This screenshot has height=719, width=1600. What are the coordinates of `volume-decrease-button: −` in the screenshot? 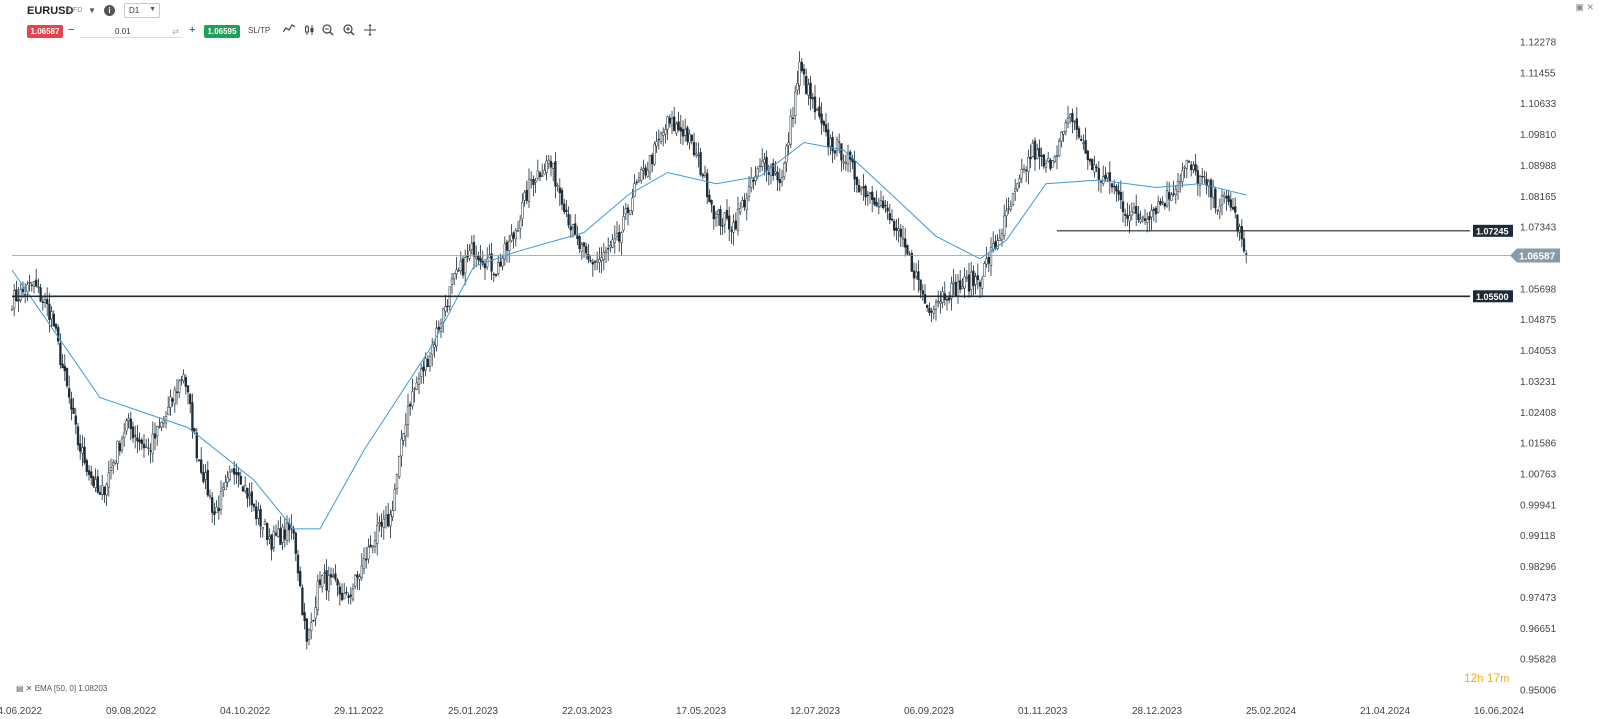 It's located at (71, 30).